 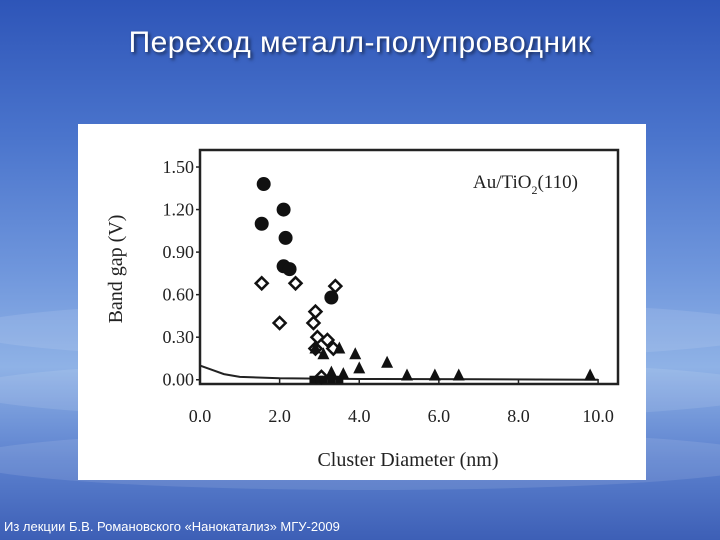 What do you see at coordinates (360, 42) in the screenshot?
I see `slide-title: Переход металл-полупроводник` at bounding box center [360, 42].